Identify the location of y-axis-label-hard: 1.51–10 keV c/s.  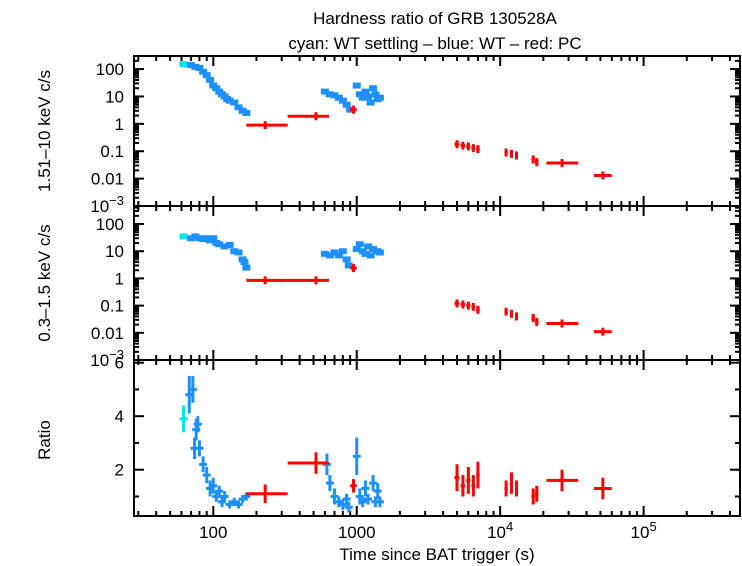
(44, 131).